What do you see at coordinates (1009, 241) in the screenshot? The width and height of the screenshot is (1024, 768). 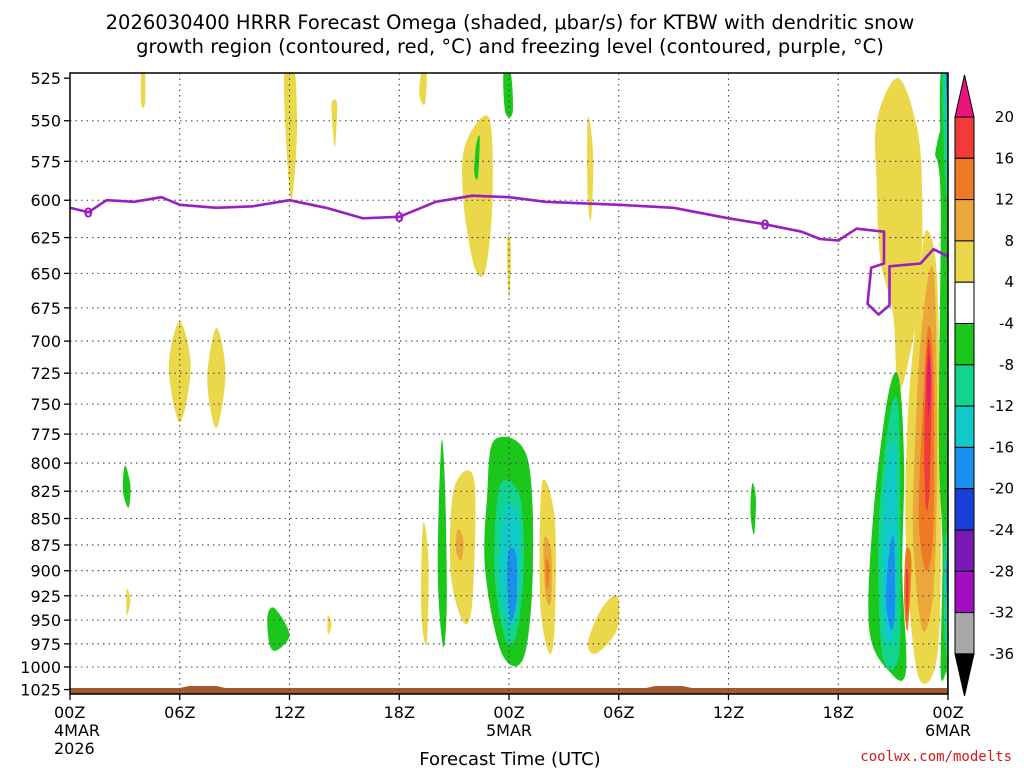 I see `colorbar-label: 8` at bounding box center [1009, 241].